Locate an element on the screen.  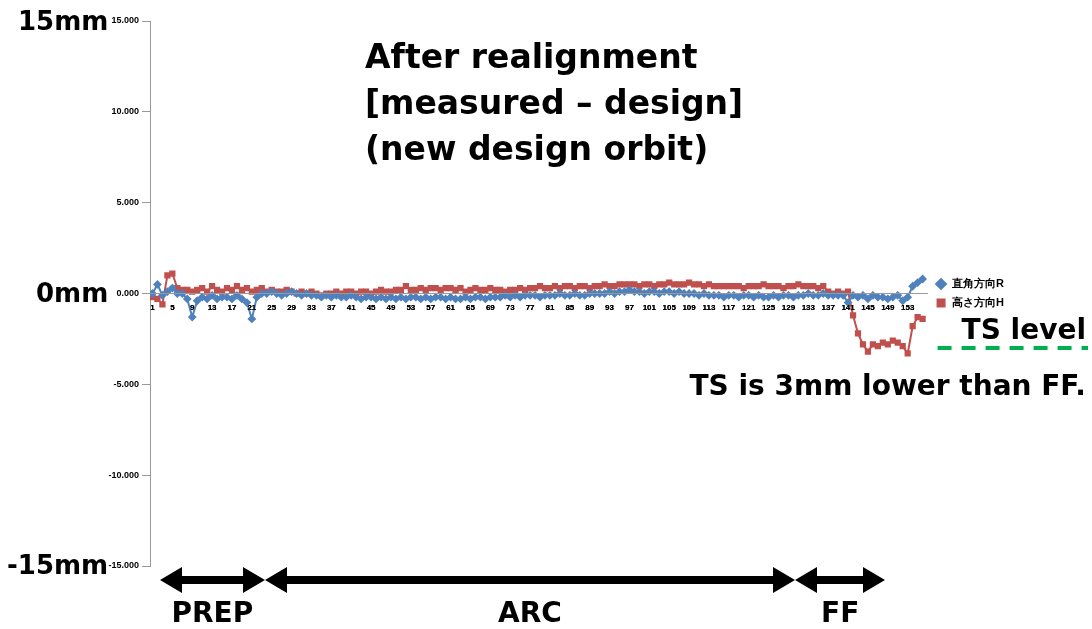
text: -15mm is located at coordinates (58, 565).